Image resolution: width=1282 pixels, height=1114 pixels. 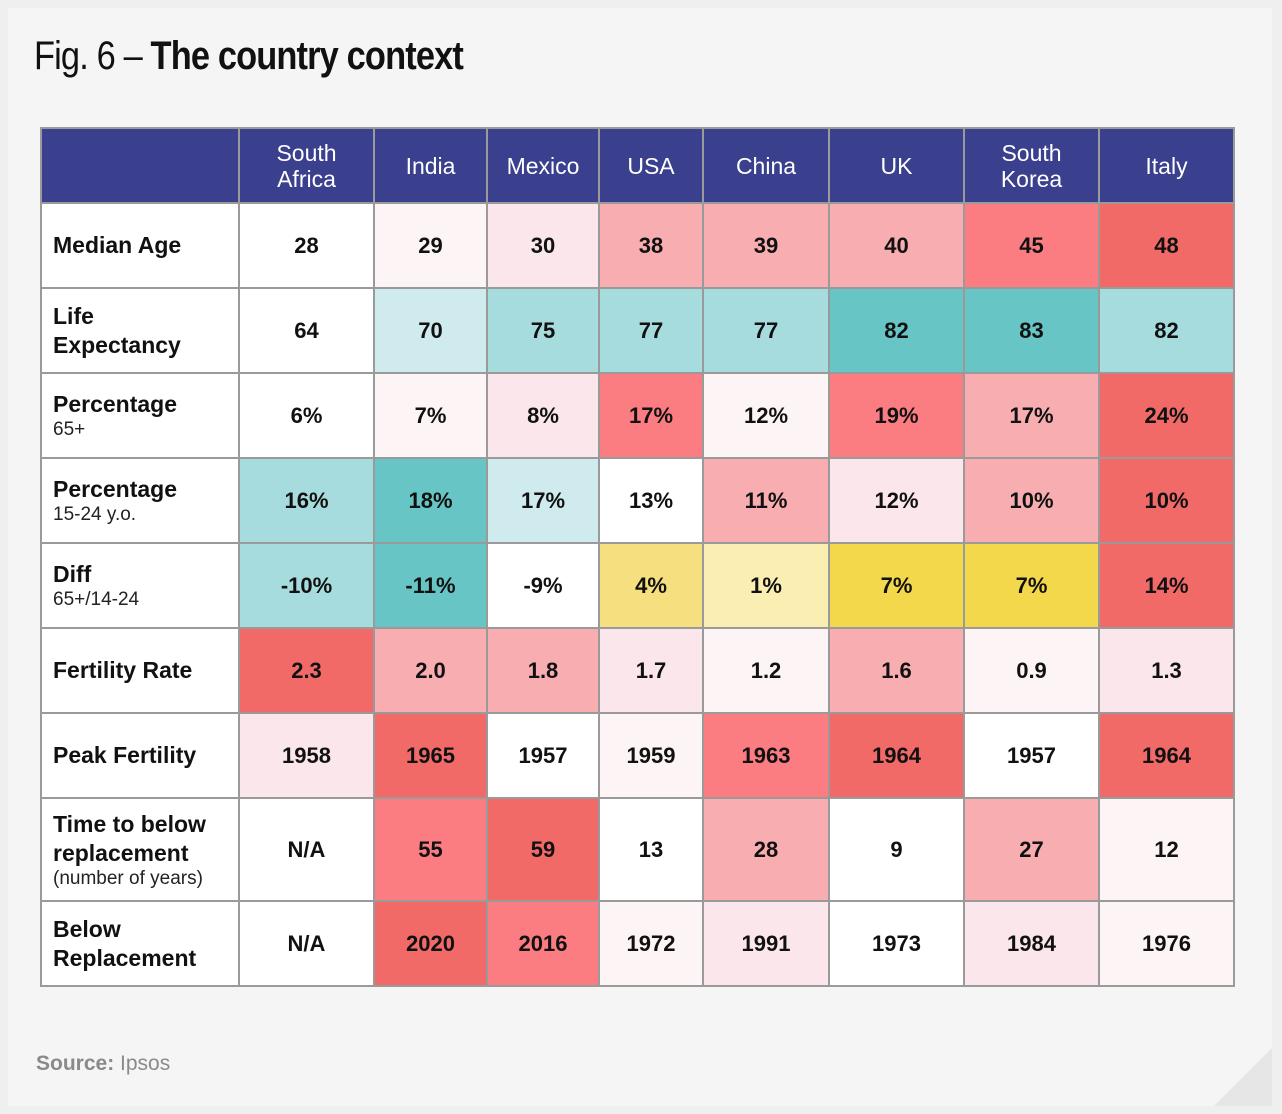 I want to click on table-row: Percentage 65+ 6% 7% 8% 17% 12% 19% 17% 24%, so click(x=637, y=415).